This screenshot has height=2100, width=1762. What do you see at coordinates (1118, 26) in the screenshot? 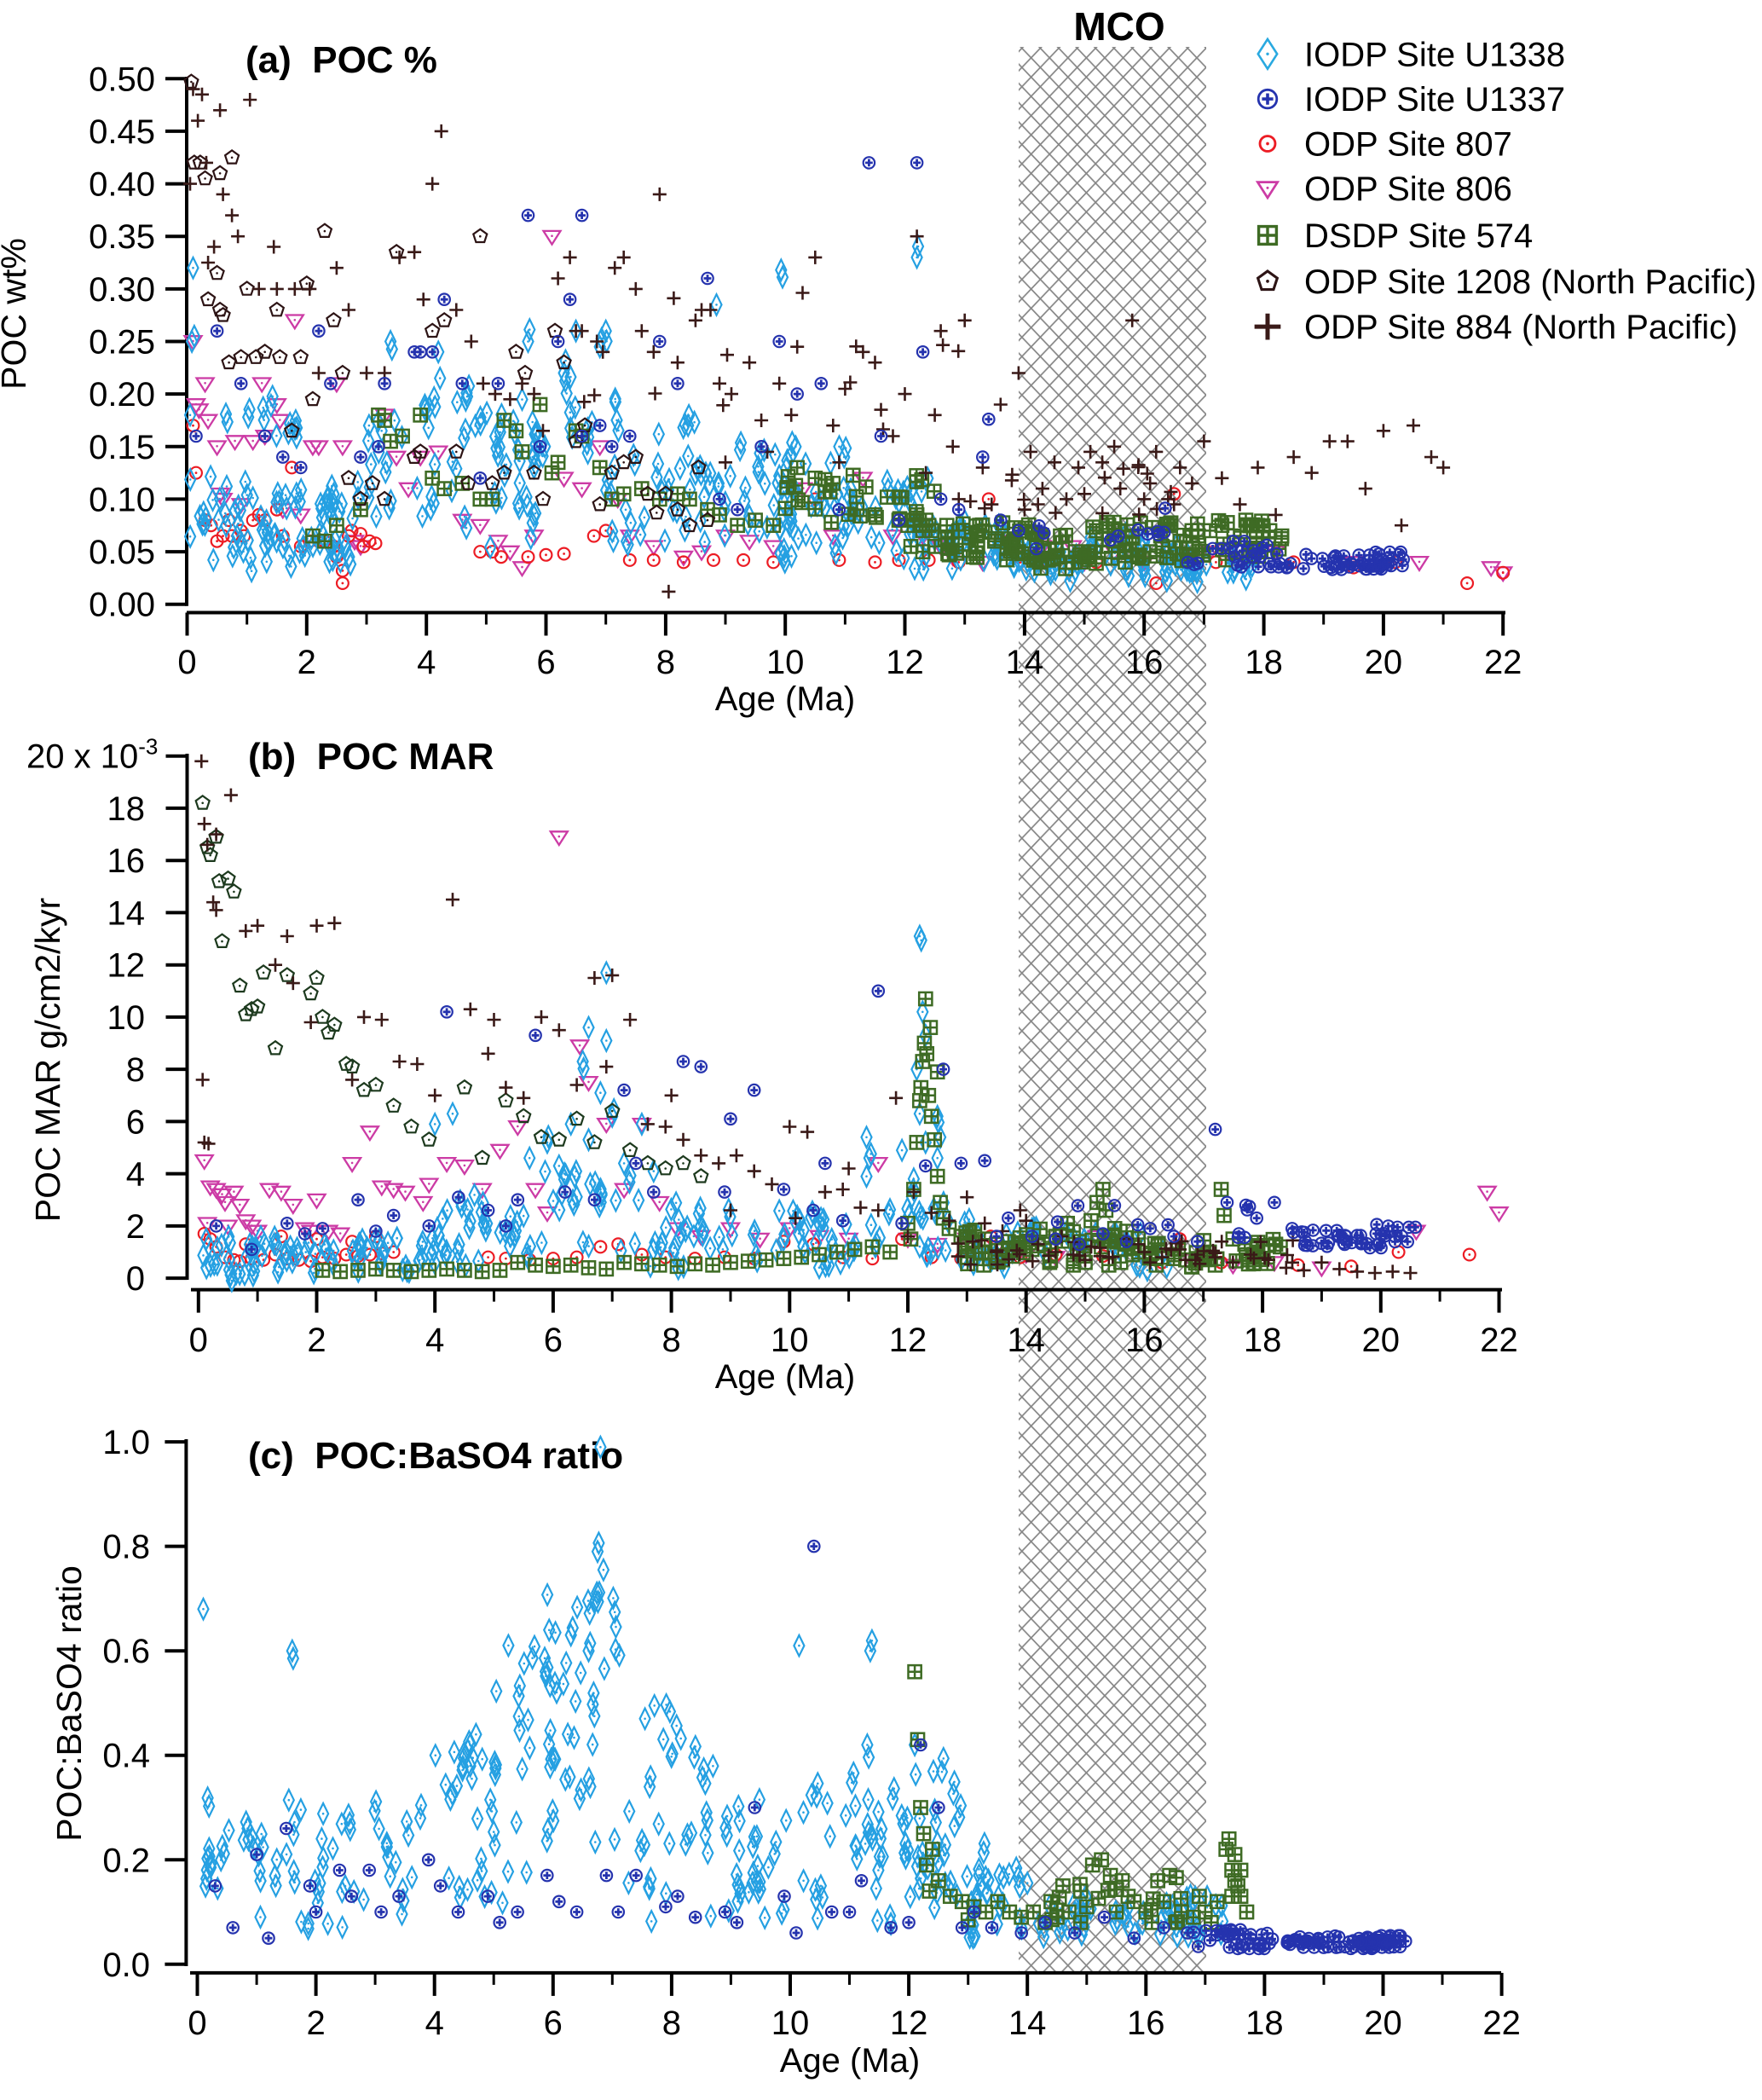
I see `svg-text: MCO` at bounding box center [1118, 26].